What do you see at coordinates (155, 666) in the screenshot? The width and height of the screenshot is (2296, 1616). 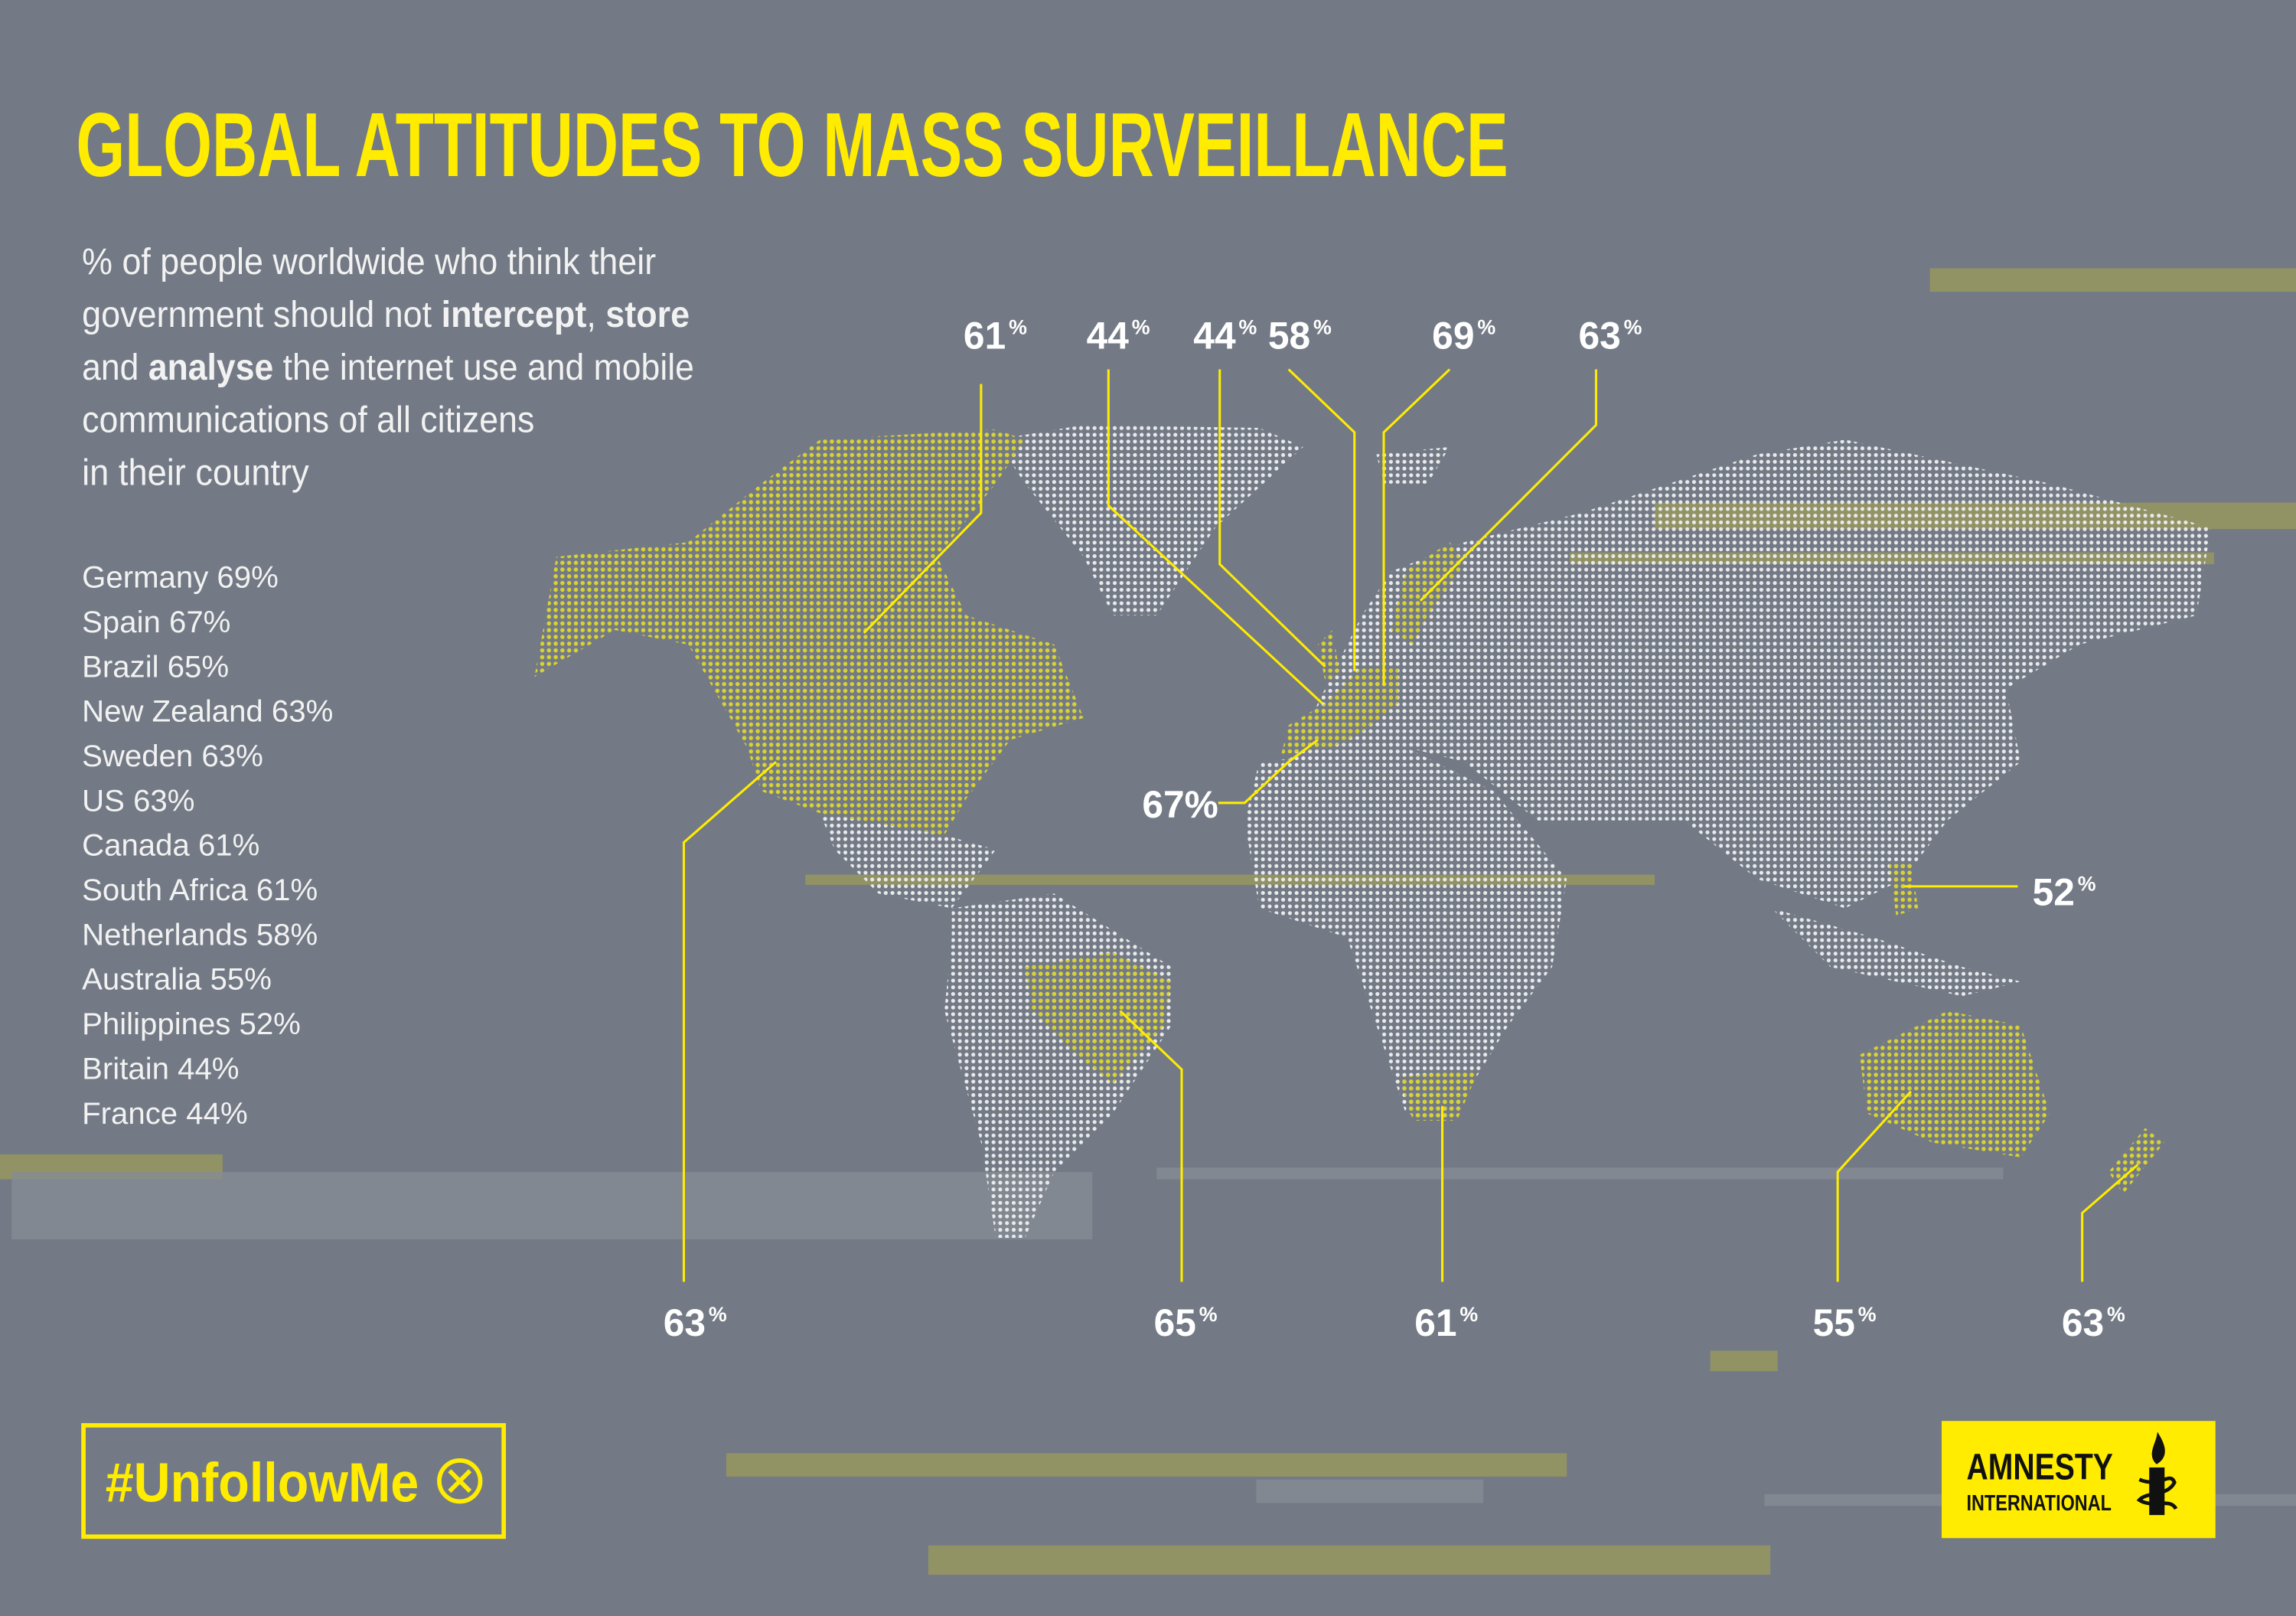 I see `country-list-item: Brazil 65%` at bounding box center [155, 666].